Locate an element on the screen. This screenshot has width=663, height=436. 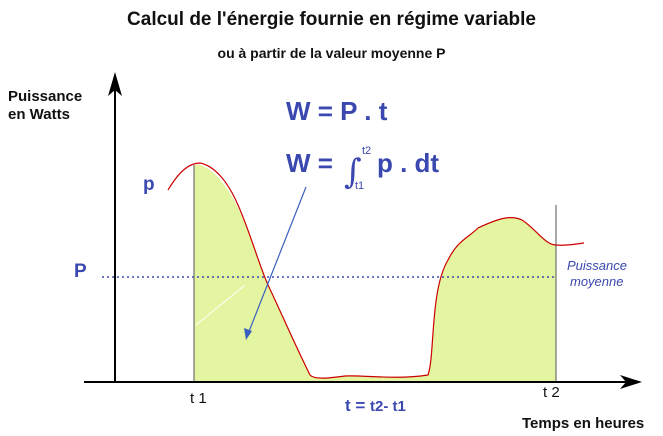
t2-label: t 2 is located at coordinates (551, 392).